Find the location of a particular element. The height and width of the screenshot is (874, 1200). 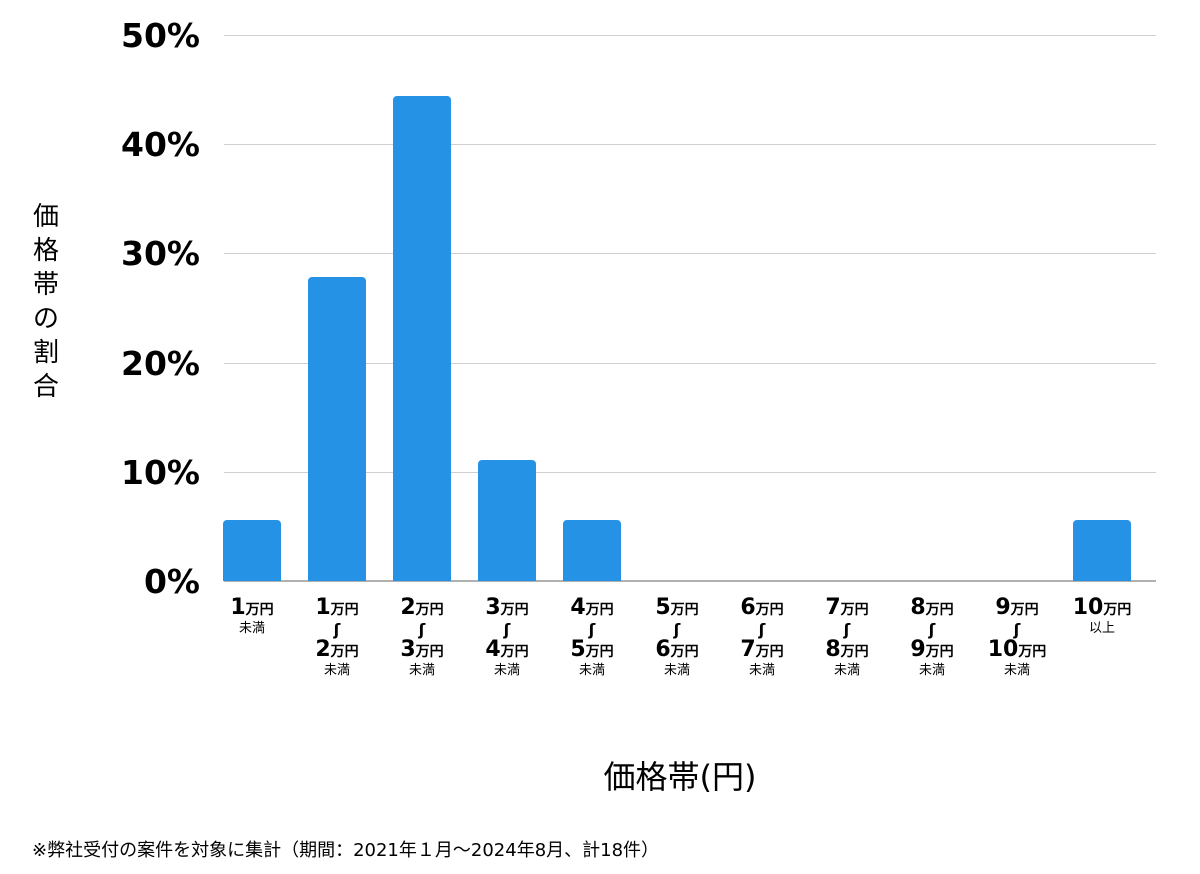

y-tick-label: 20% is located at coordinates (160, 363).